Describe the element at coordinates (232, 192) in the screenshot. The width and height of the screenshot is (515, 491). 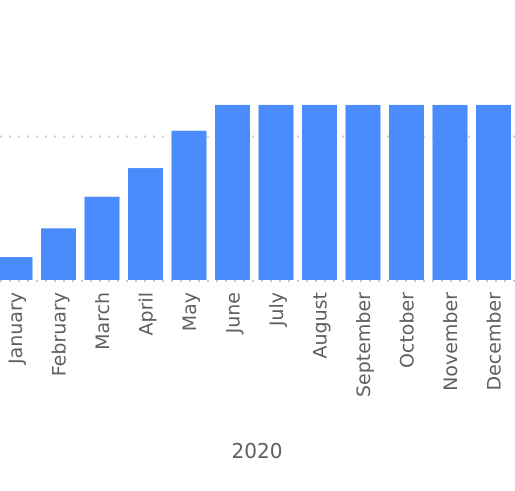
I see `bar-june` at that location.